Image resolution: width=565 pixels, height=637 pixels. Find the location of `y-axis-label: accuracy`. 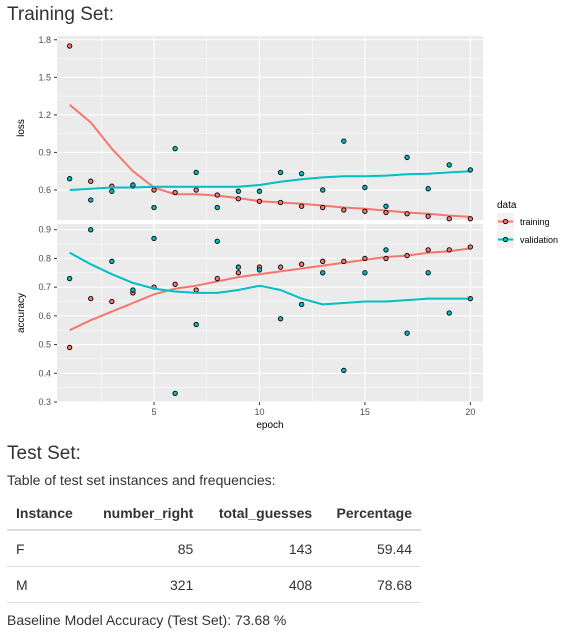

y-axis-label: accuracy is located at coordinates (21, 313).